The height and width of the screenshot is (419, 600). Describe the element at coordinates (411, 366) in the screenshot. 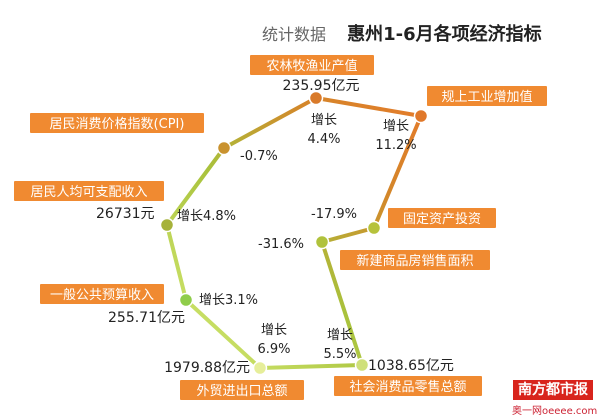

I see `indicator-value-4: 1038.65亿元` at that location.